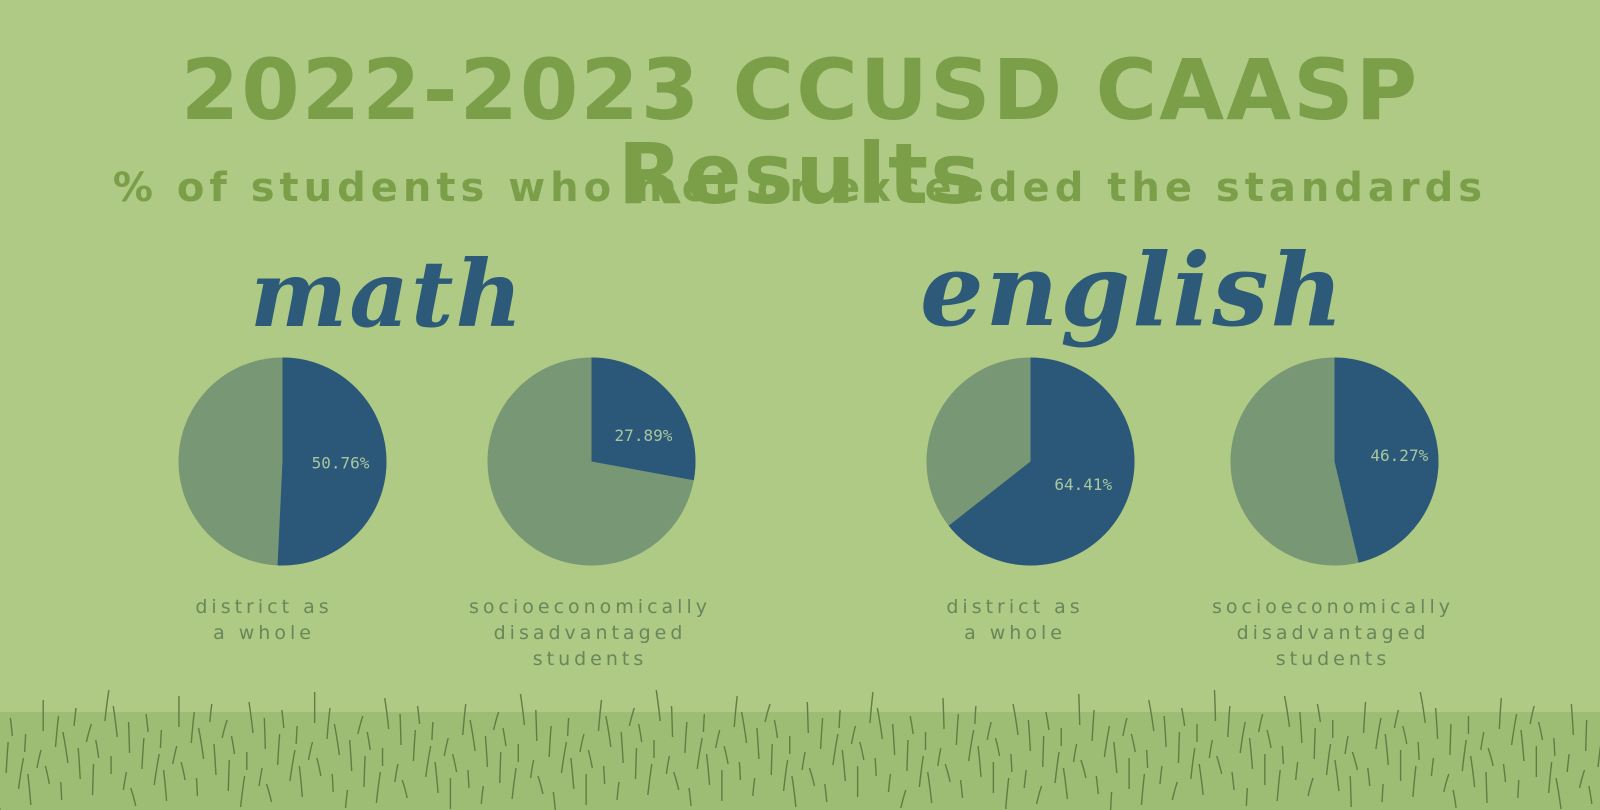 The height and width of the screenshot is (810, 1600). I want to click on pie-english-disadvantaged: 46.27%, so click(1334, 461).